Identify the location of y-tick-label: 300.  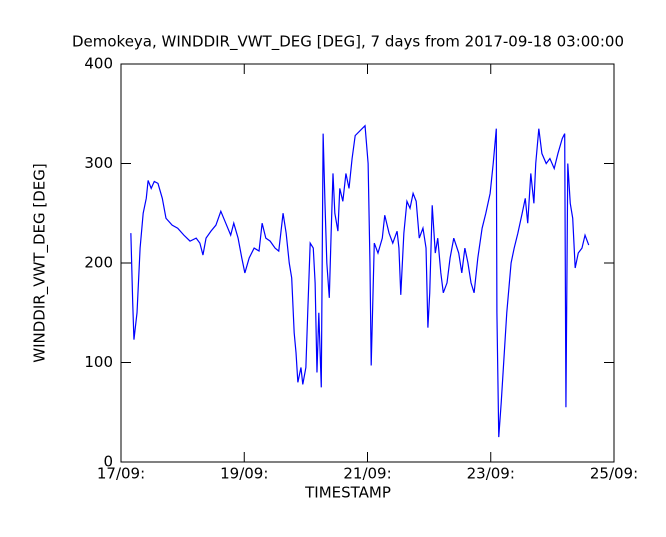
(98, 163).